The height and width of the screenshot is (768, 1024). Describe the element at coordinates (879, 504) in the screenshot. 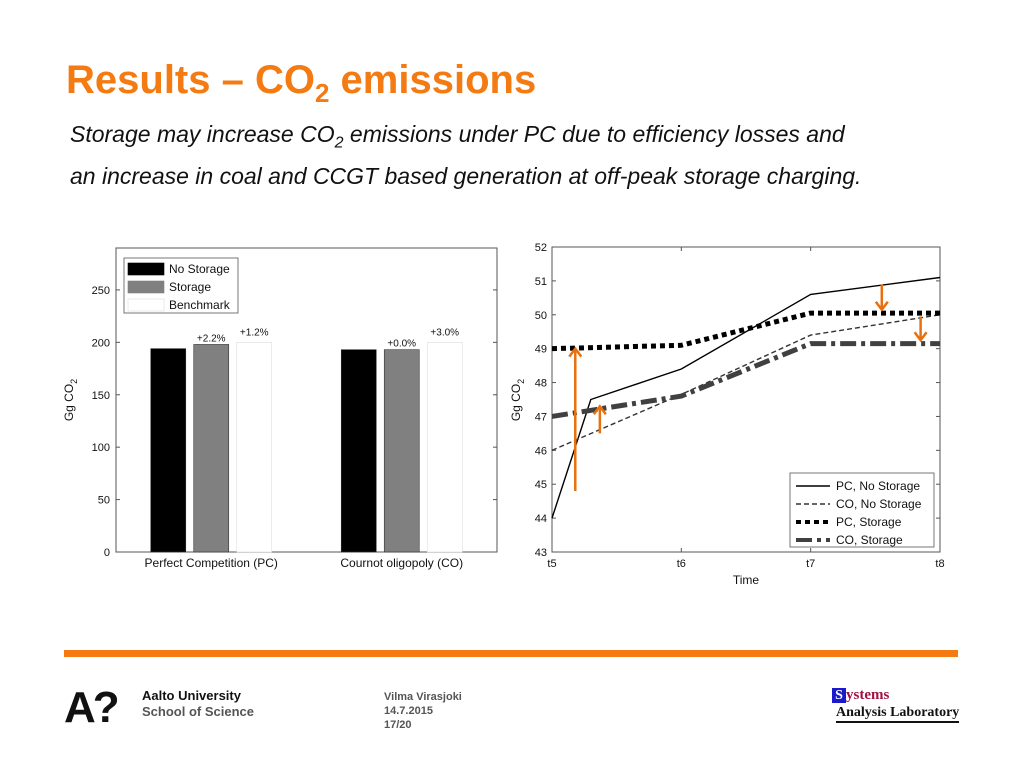

I see `legend-label: CO, No Storage` at that location.